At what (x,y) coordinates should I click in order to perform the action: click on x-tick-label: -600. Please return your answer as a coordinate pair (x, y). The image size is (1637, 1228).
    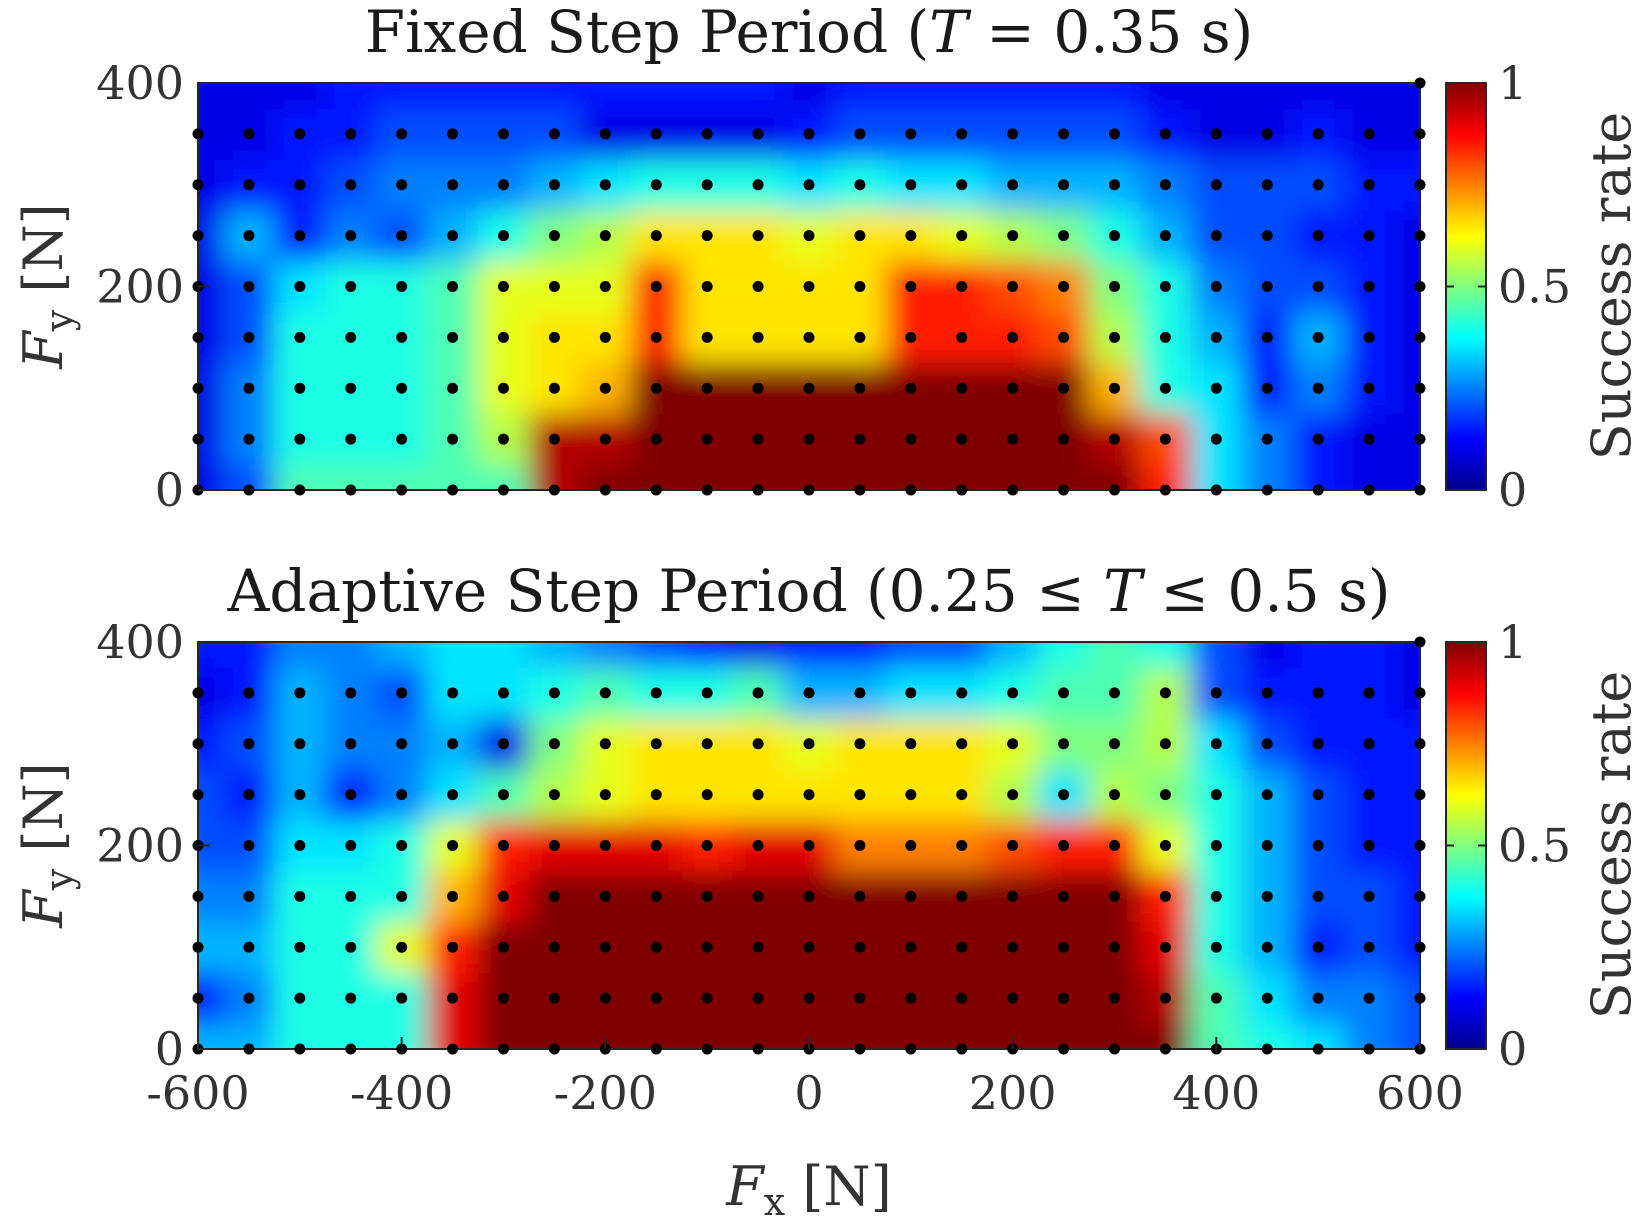
    Looking at the image, I should click on (197, 1093).